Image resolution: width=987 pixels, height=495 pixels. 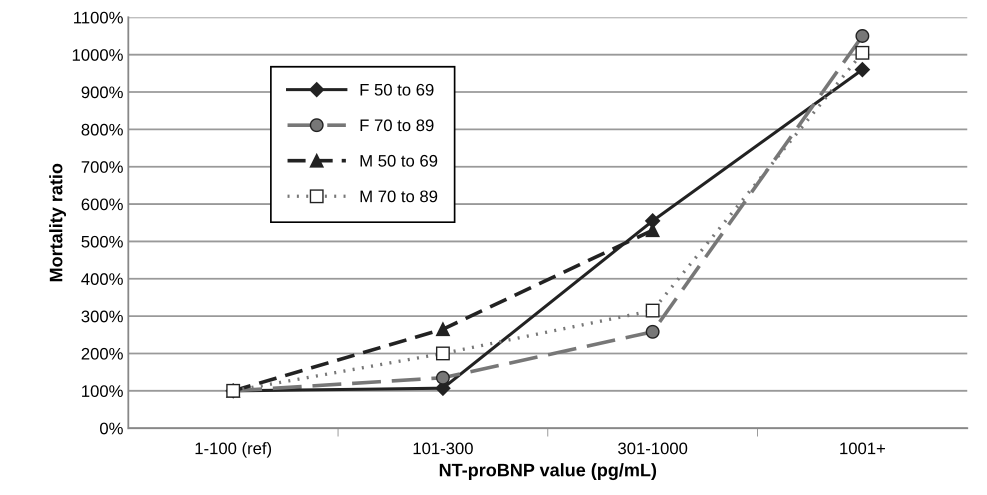 I want to click on x-tick-label: 1-100 (ref), so click(x=234, y=450).